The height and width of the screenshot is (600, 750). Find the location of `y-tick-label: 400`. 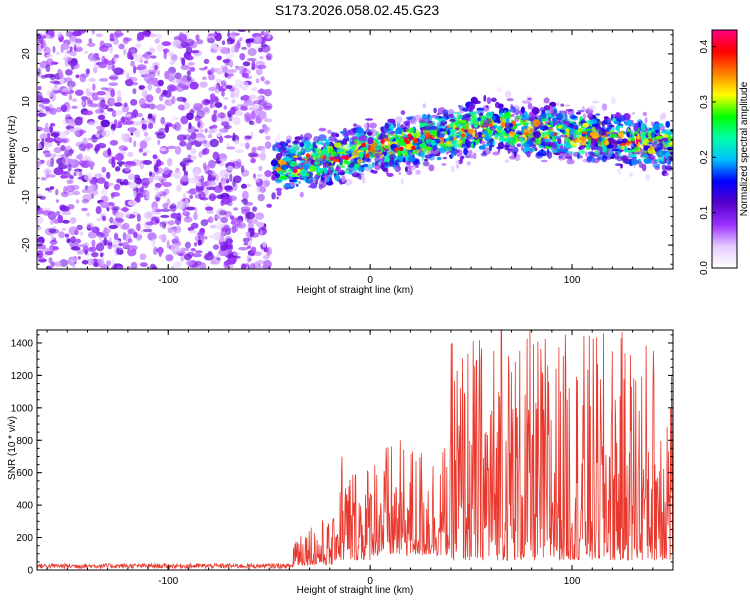

y-tick-label: 400 is located at coordinates (24, 506).